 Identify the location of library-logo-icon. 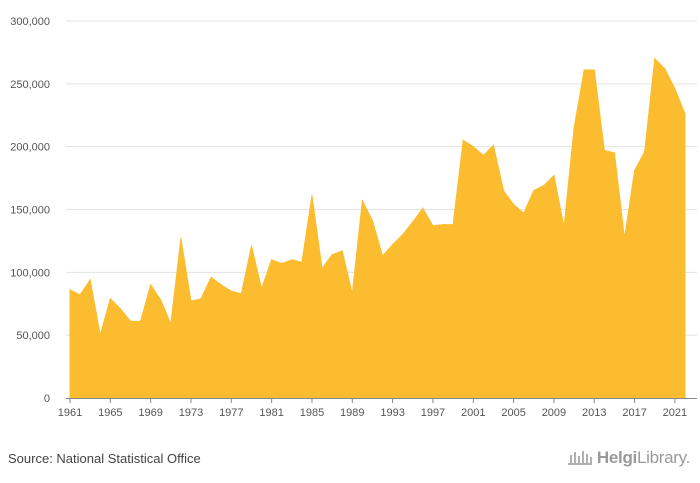
(579, 458).